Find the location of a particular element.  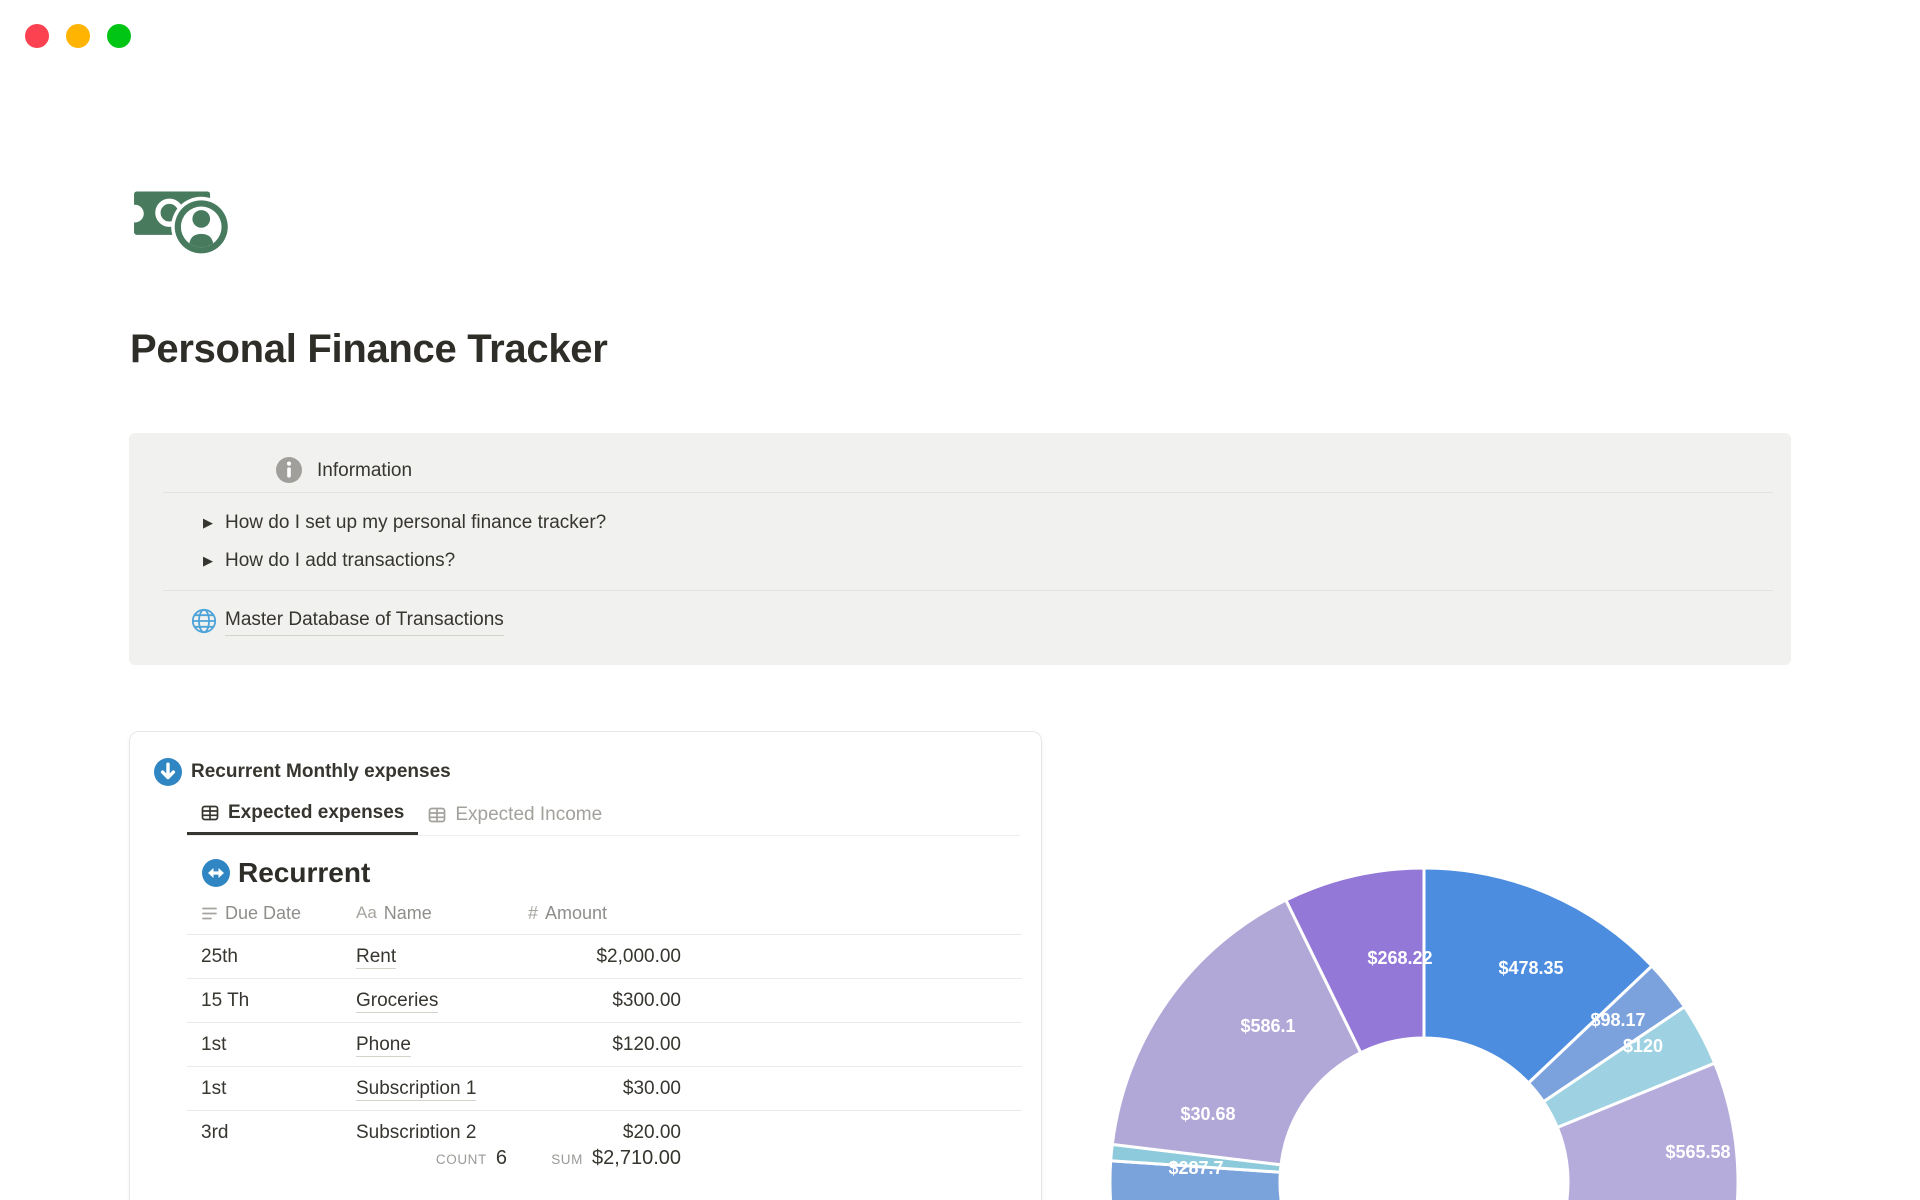

sum-label: SUM is located at coordinates (567, 1159).